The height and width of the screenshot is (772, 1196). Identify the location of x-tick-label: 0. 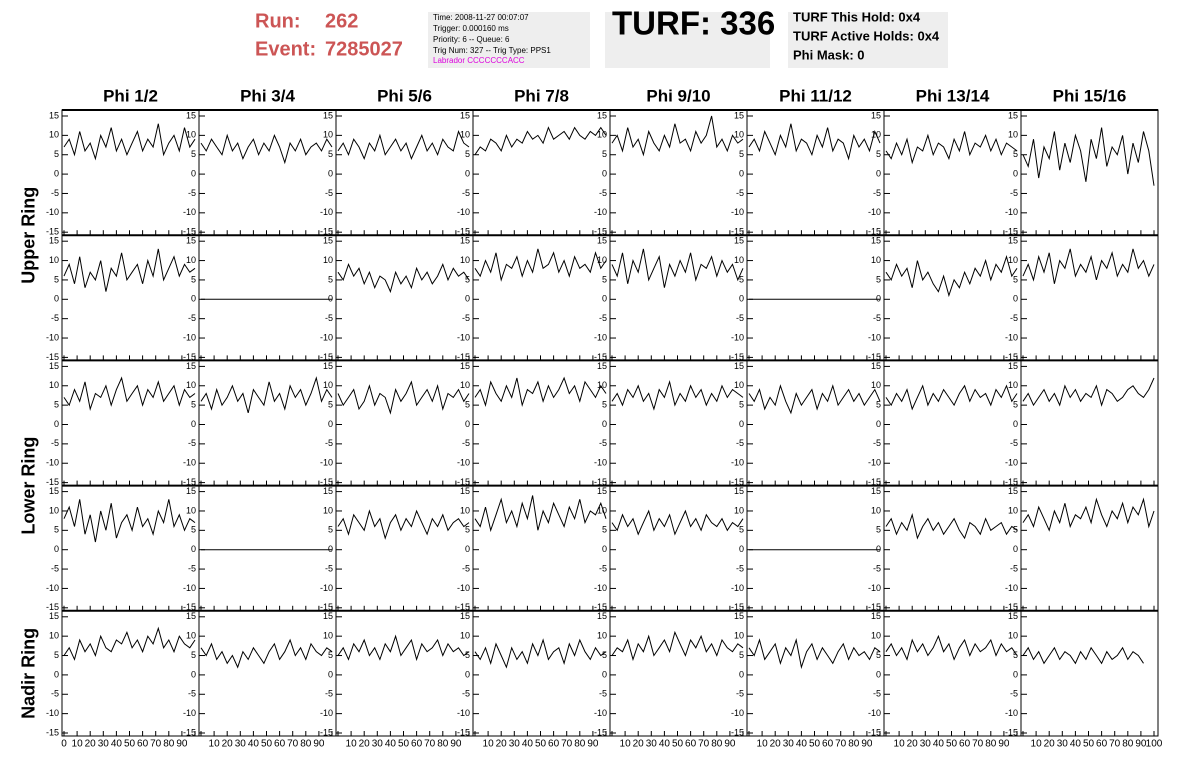
(64, 744).